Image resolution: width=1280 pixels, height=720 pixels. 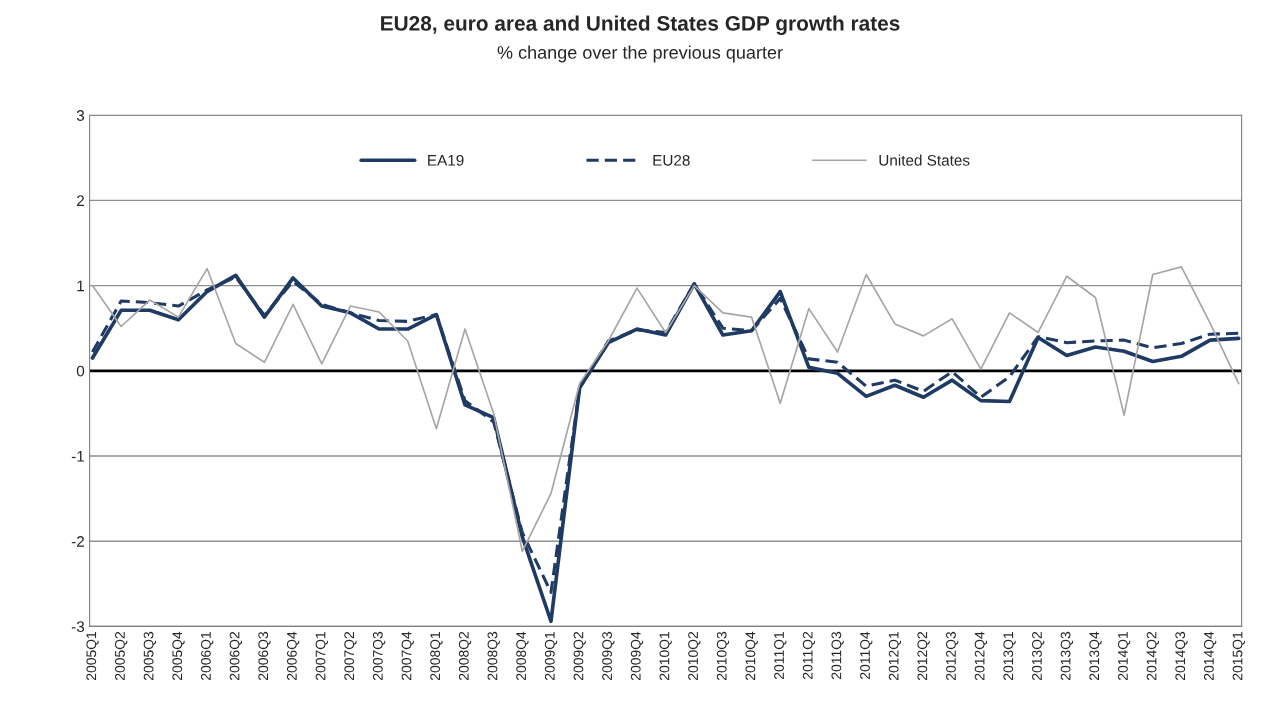 What do you see at coordinates (78, 627) in the screenshot?
I see `y-tick-label: -3` at bounding box center [78, 627].